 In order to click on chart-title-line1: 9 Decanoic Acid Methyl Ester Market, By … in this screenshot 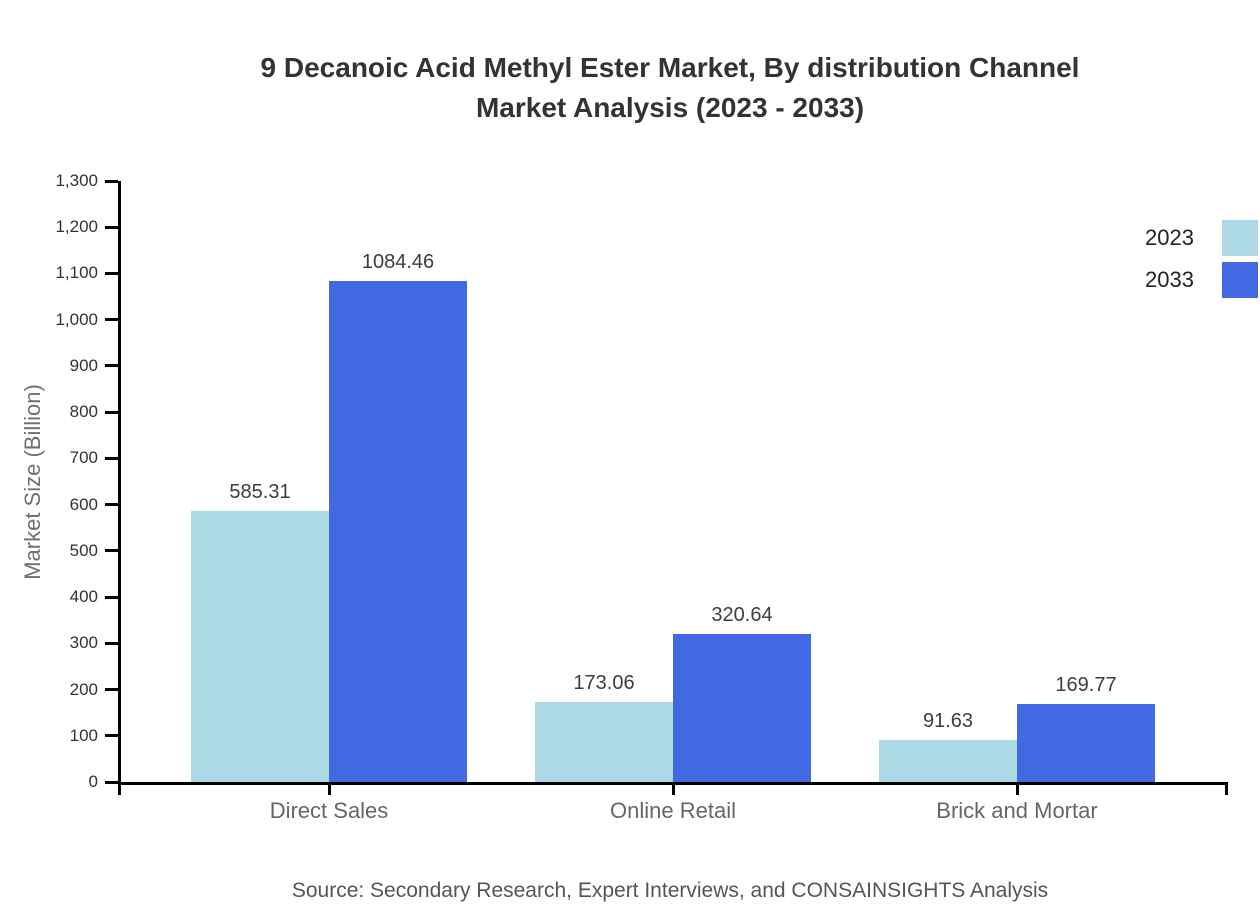, I will do `click(670, 67)`.